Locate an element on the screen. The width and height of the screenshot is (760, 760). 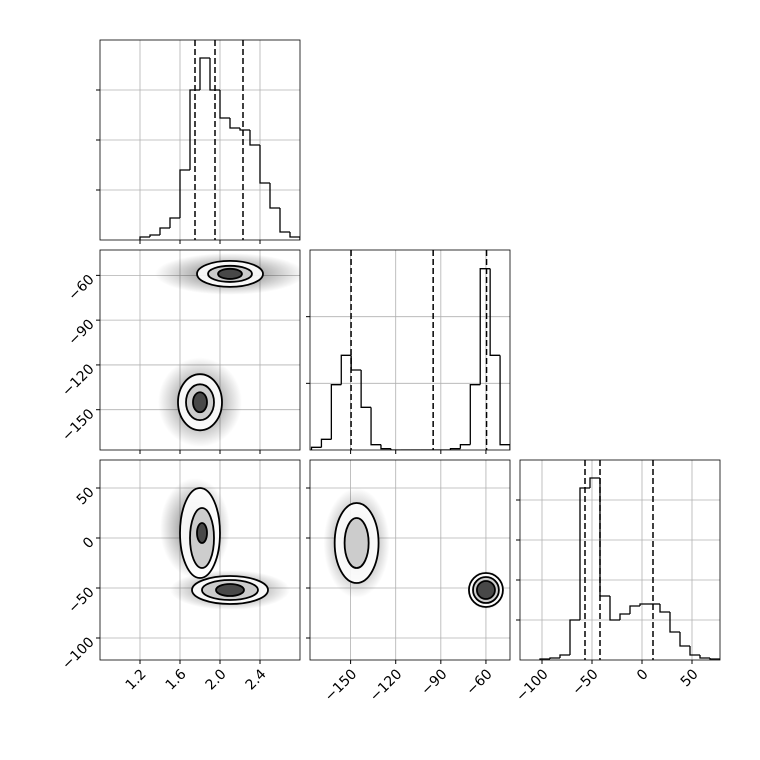
panel: −60 −90 −120 −150 is located at coordinates (180, 351).